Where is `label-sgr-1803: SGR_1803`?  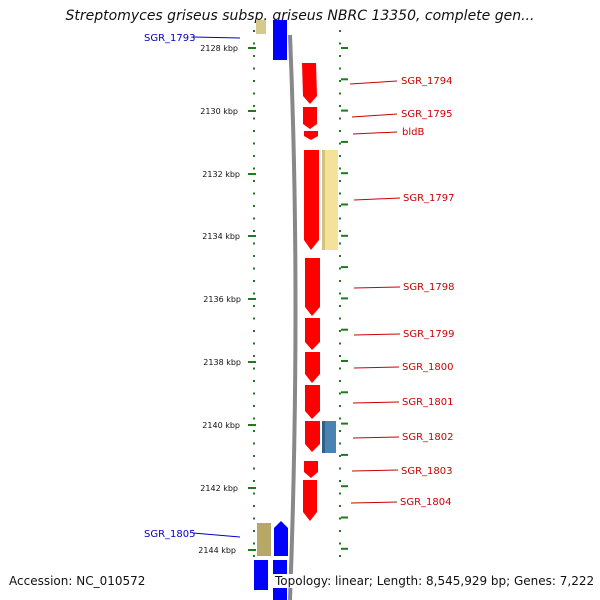 label-sgr-1803: SGR_1803 is located at coordinates (427, 471).